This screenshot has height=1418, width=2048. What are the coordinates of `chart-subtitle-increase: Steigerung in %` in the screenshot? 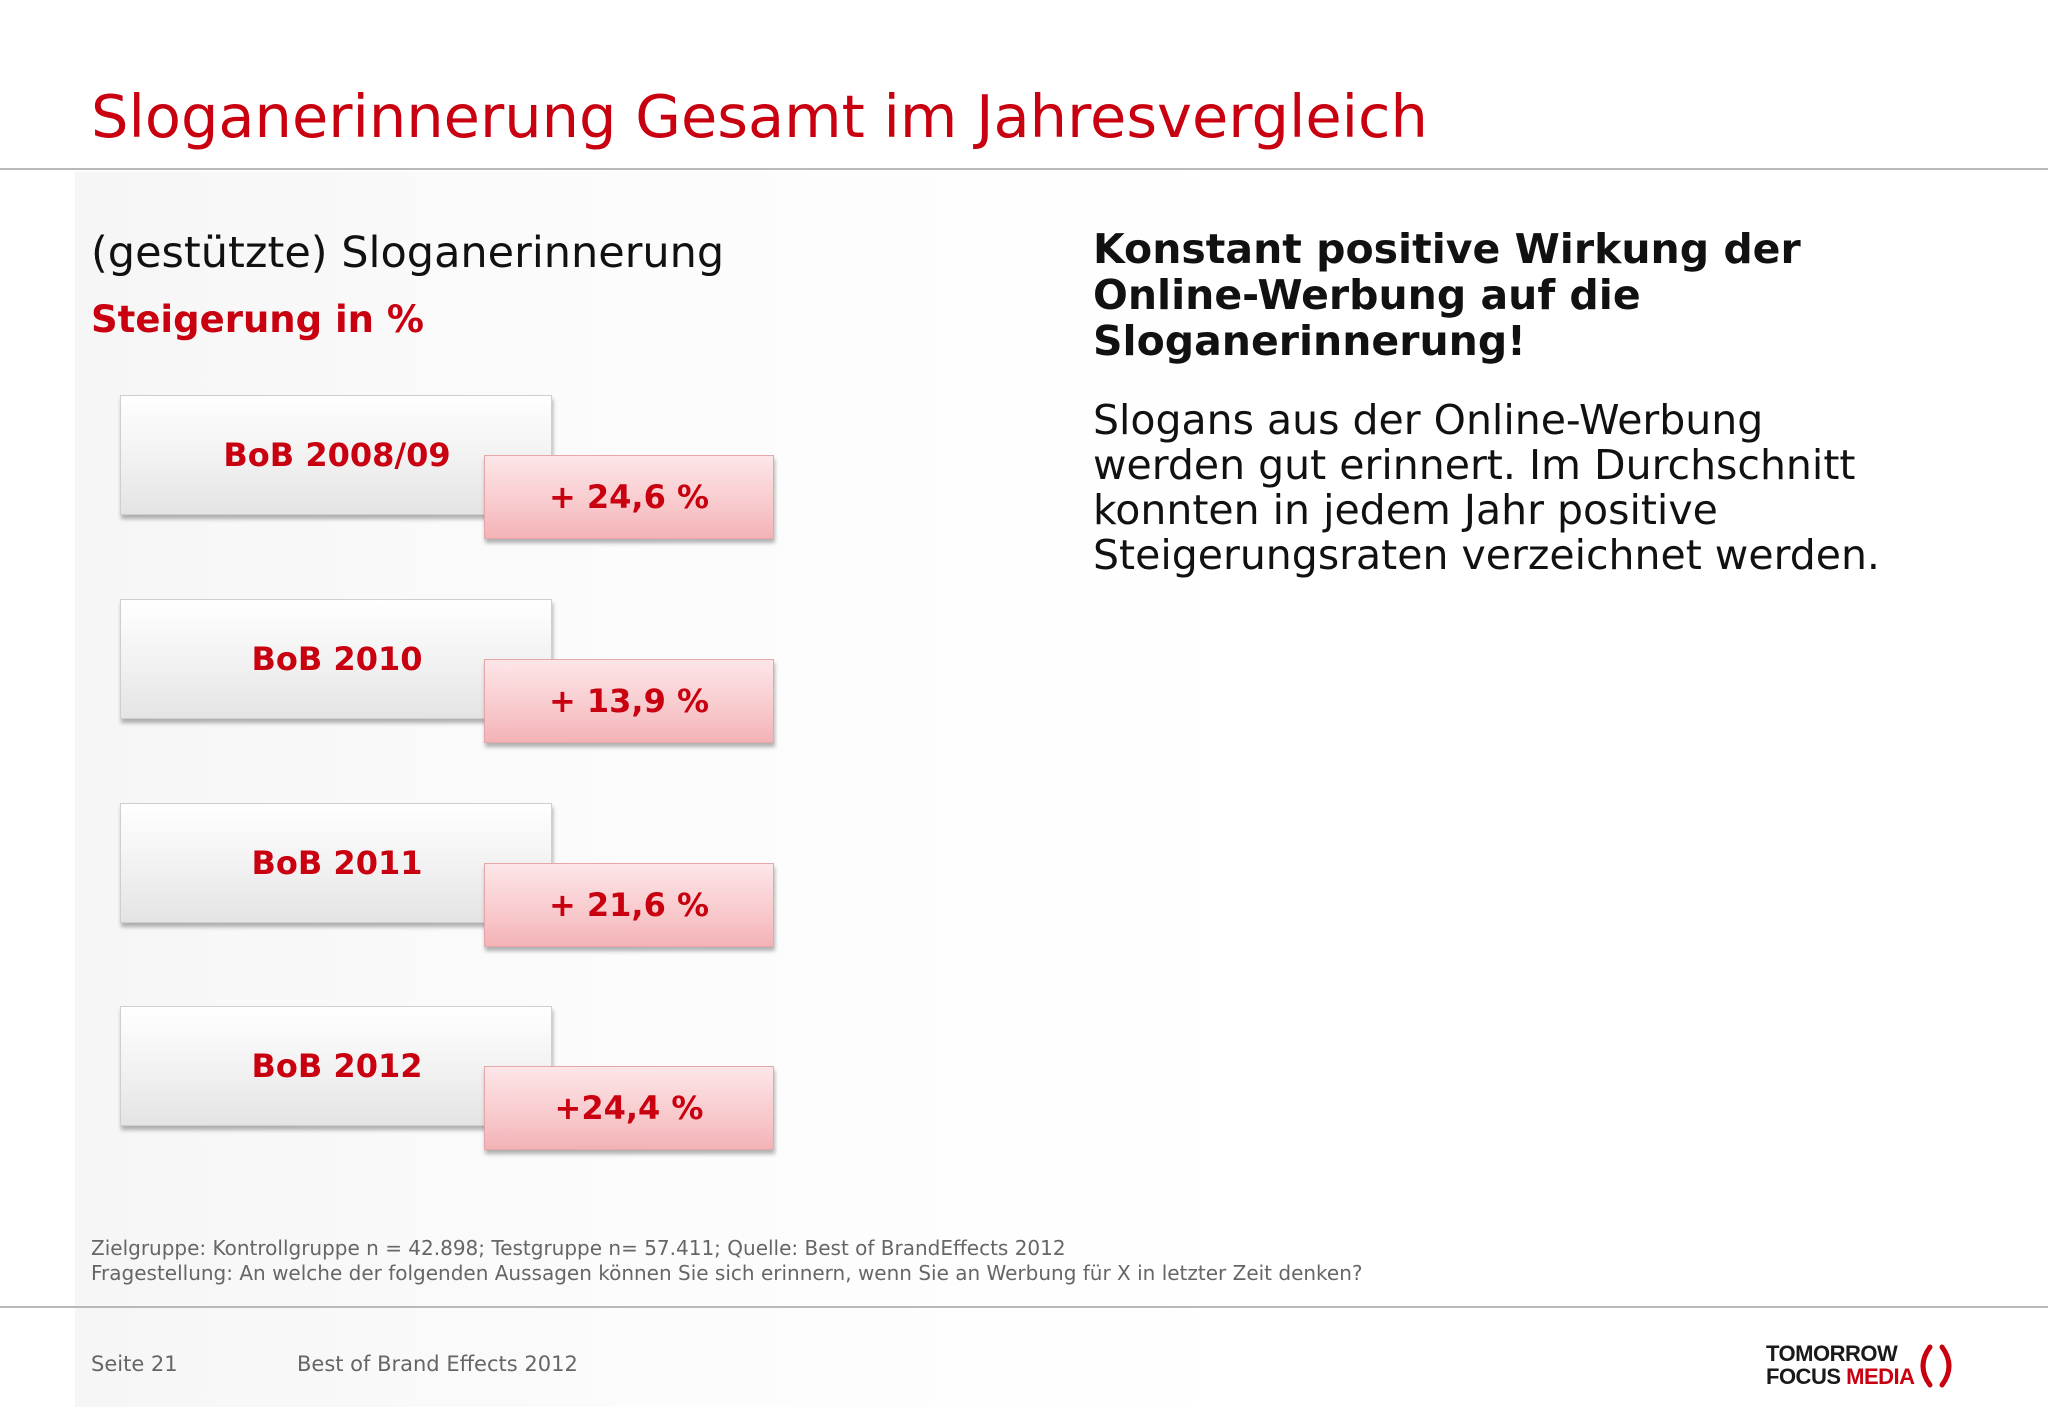 It's located at (257, 319).